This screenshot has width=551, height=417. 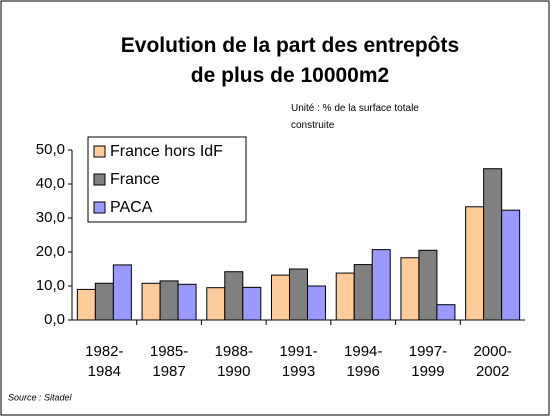 I want to click on legend-box, so click(x=167, y=179).